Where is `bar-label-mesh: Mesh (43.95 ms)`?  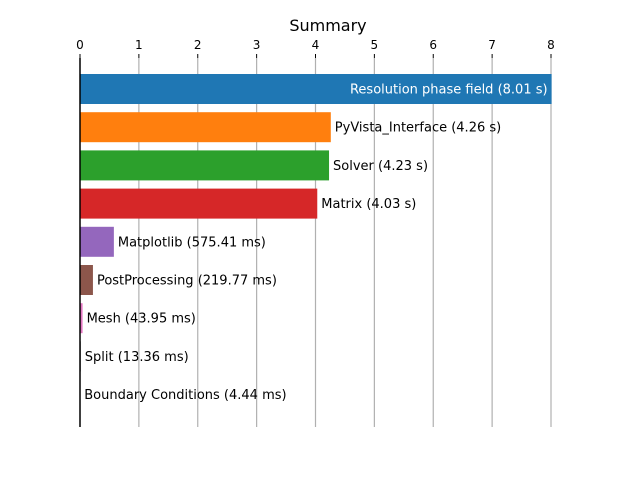 bar-label-mesh: Mesh (43.95 ms) is located at coordinates (141, 319).